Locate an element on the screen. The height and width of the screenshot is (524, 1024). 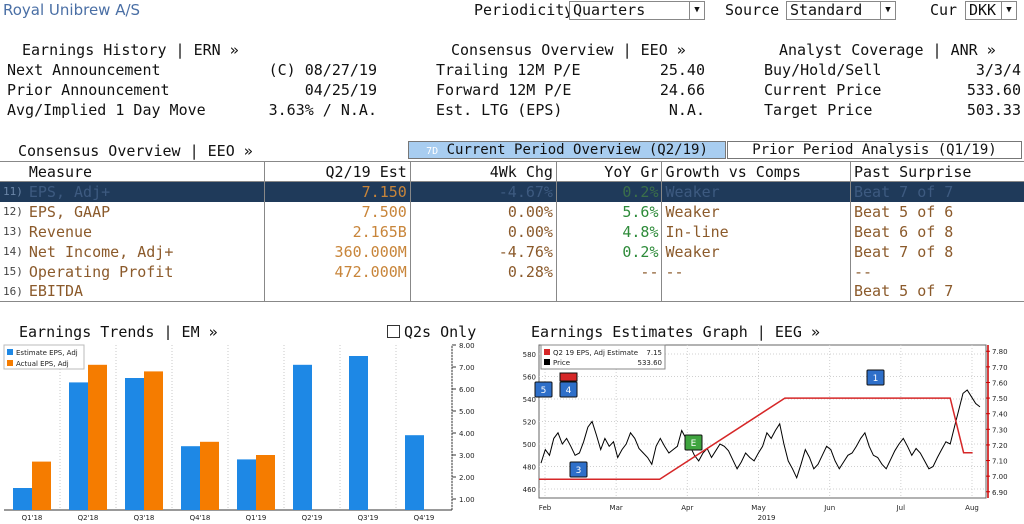
col-header-4wk-chg: 4Wk Chg is located at coordinates (483, 171).